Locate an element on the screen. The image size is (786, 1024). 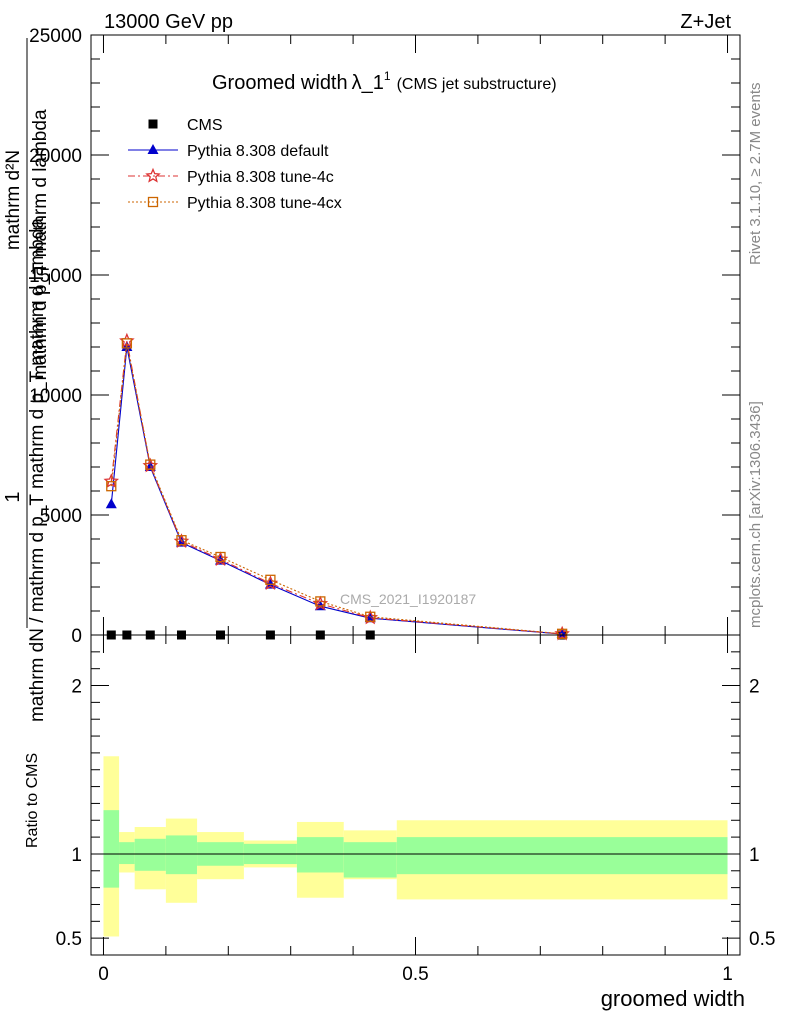
ratio-y-label: Ratio to CMS is located at coordinates (32, 800).